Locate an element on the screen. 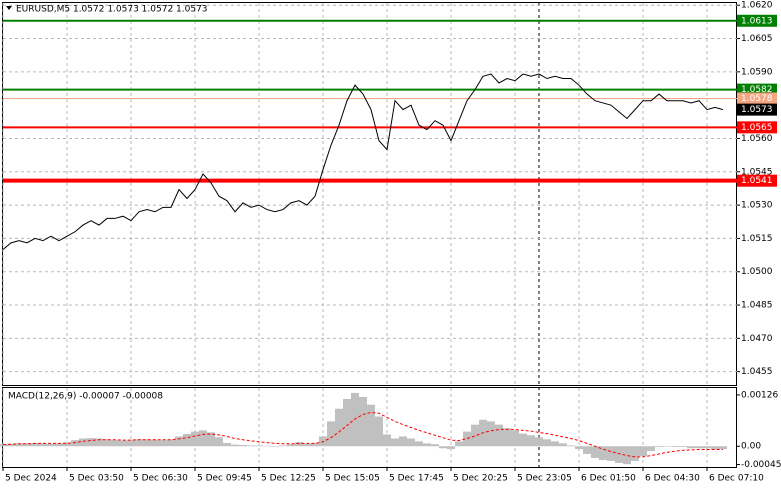 Image resolution: width=781 pixels, height=489 pixels. y-tick-label: 1.0530 is located at coordinates (757, 206).